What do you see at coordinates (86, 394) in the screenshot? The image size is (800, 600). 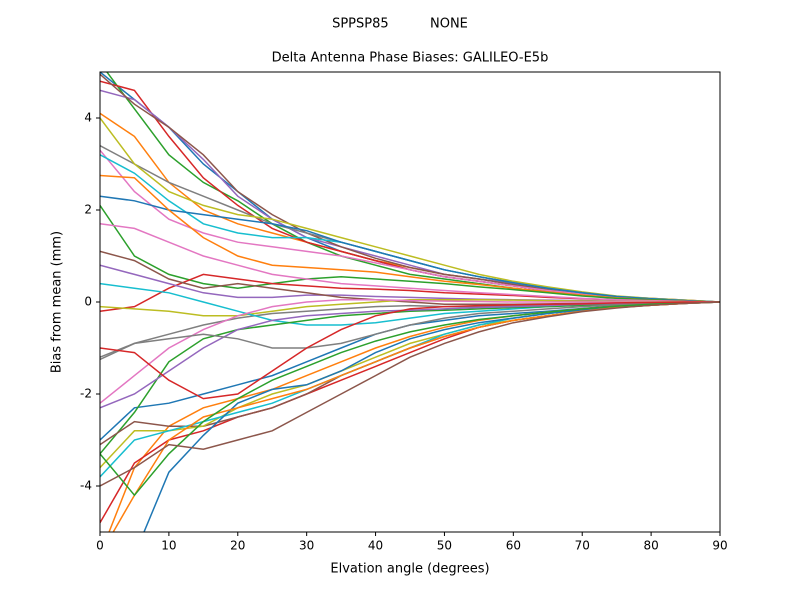 I see `y-tick-label: -2` at bounding box center [86, 394].